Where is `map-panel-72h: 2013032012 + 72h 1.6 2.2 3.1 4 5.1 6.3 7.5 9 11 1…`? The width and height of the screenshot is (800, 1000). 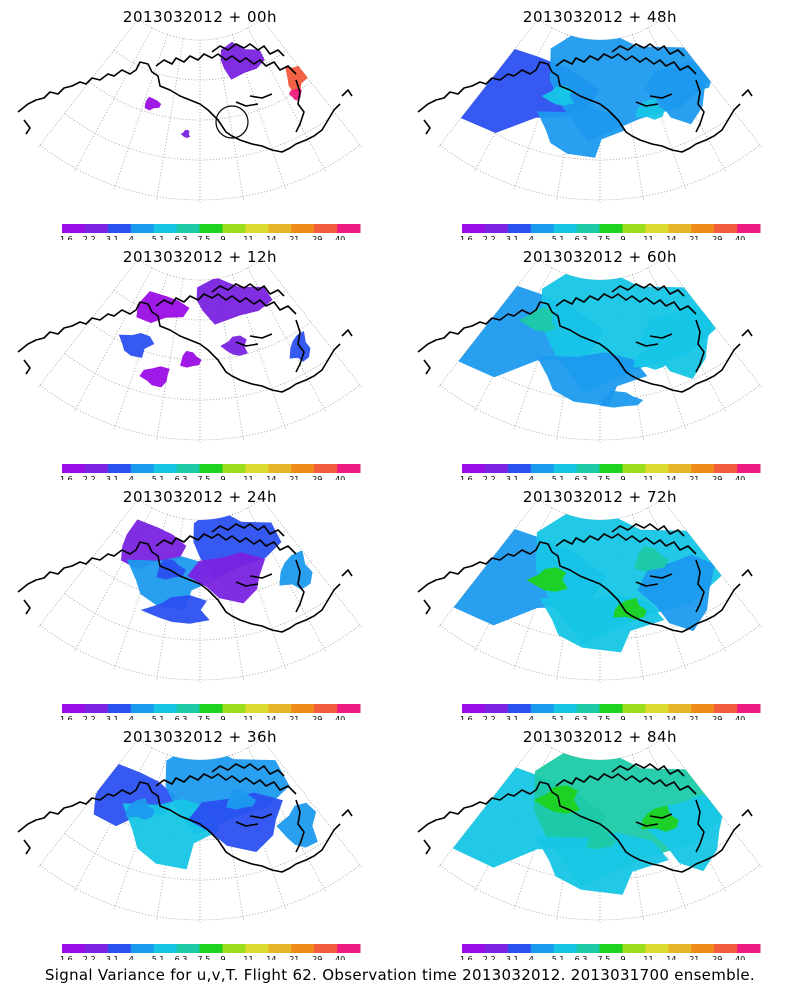
map-panel-72h: 2013032012 + 72h 1.6 2.2 3.1 4 5.1 6.3 7.5 9 11 1… is located at coordinates (600, 600).